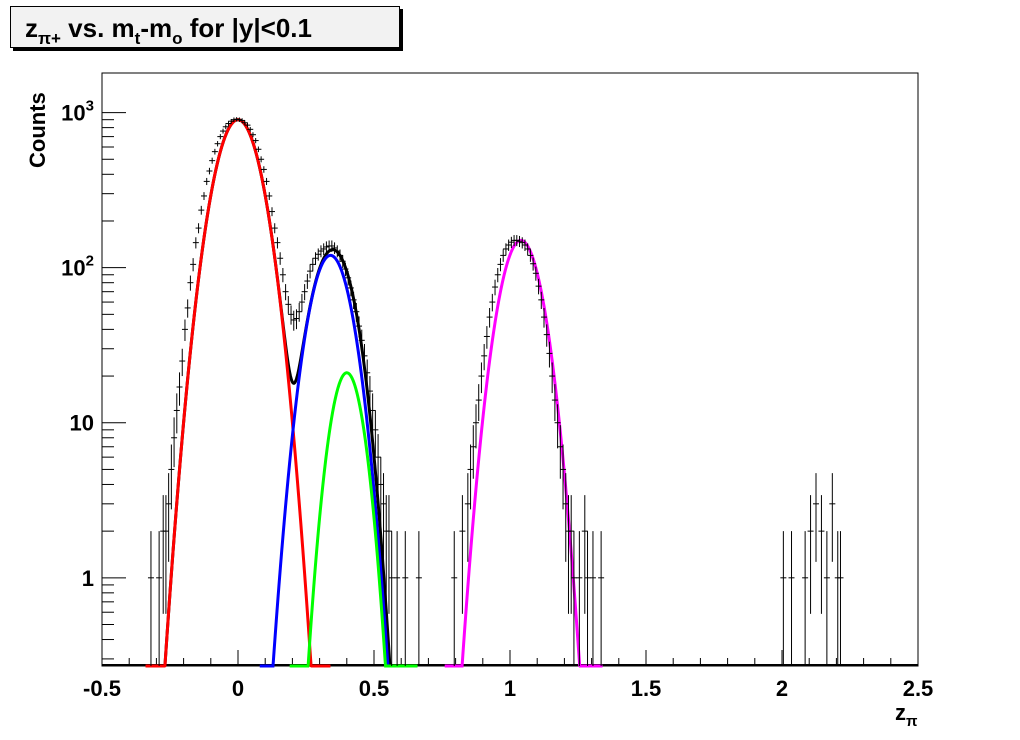 The image size is (1020, 740). I want to click on chart-title-text: zπ+ vs. mt-mo for |y|<0.1, so click(168, 30).